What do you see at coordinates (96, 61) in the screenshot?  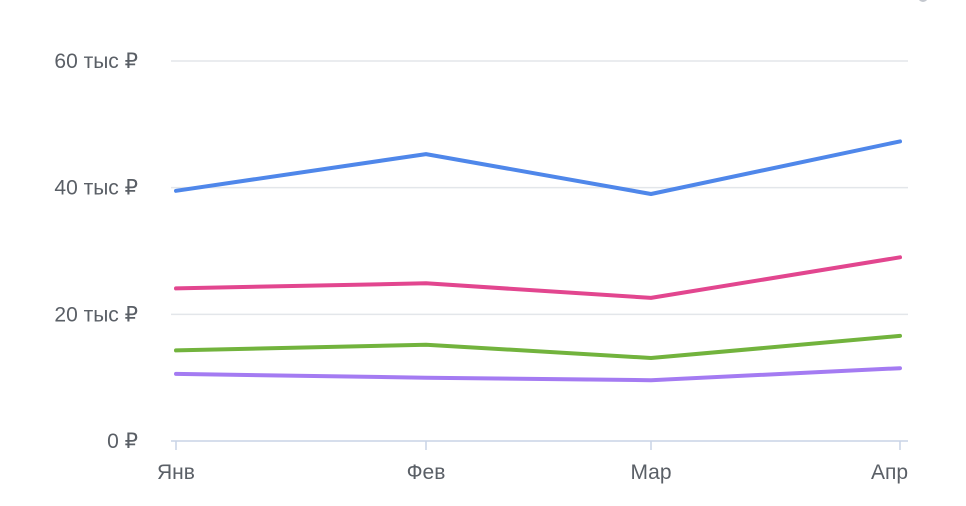 I see `y-tick-label: 60 тыс ₽` at bounding box center [96, 61].